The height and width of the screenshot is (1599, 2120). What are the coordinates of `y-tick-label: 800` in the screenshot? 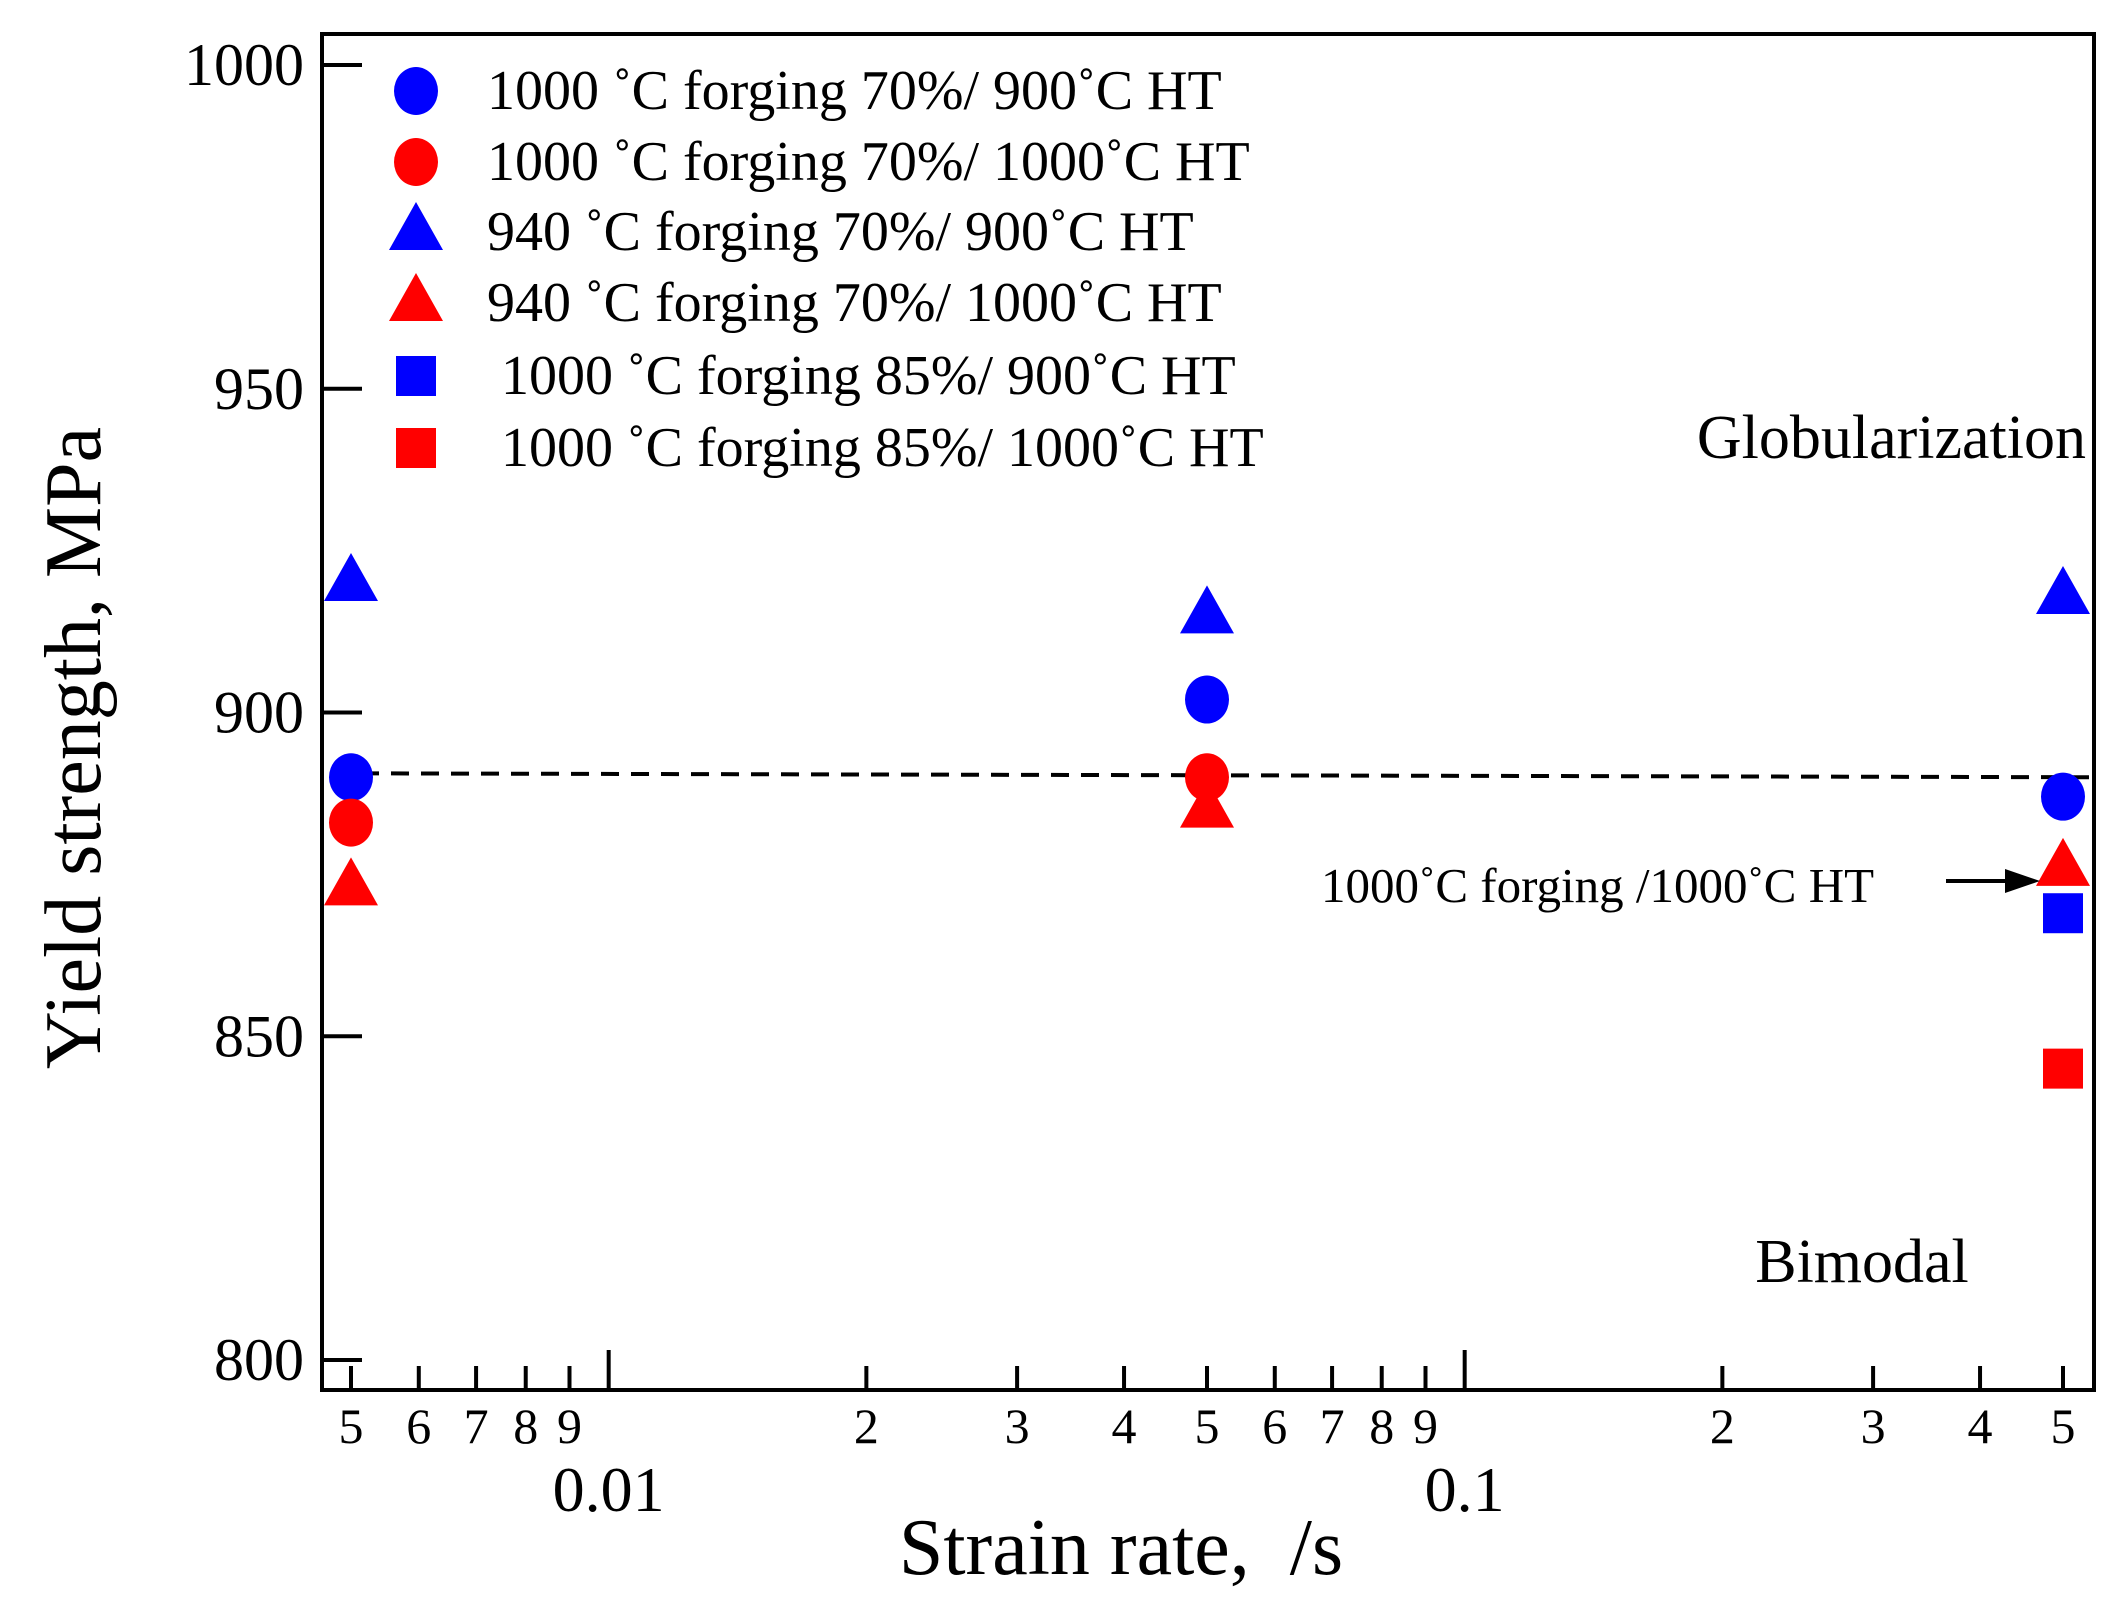 It's located at (259, 1360).